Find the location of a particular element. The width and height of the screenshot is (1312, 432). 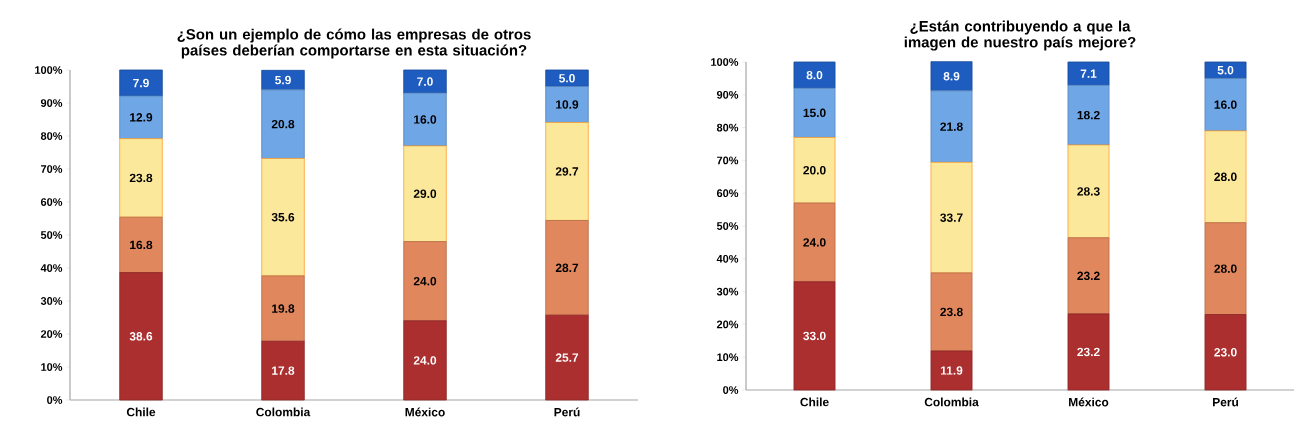

data-label: 15.0 is located at coordinates (814, 113).